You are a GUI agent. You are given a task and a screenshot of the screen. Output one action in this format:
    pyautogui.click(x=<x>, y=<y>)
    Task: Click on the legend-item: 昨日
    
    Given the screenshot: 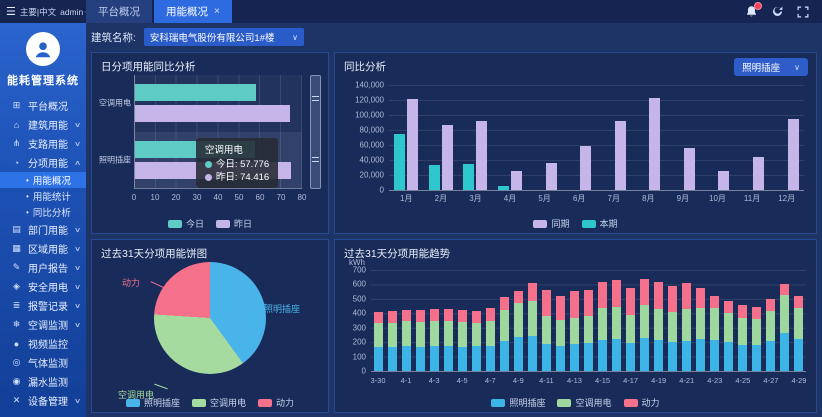 What is the action you would take?
    pyautogui.click(x=234, y=223)
    